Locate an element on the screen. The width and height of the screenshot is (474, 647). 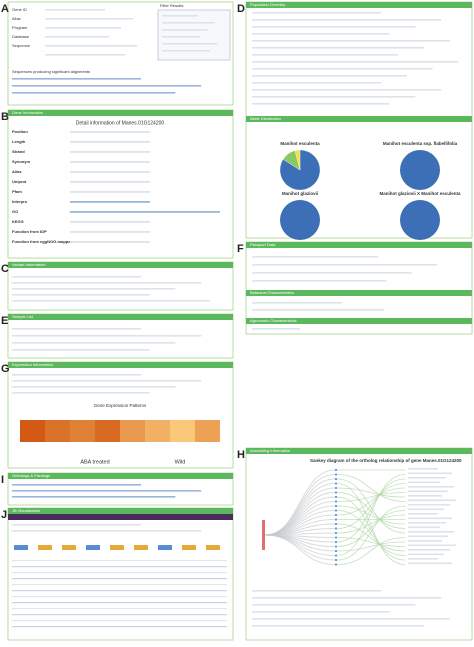
detail-title: Detail information of Manes.01G124200 is located at coordinates (120, 123).